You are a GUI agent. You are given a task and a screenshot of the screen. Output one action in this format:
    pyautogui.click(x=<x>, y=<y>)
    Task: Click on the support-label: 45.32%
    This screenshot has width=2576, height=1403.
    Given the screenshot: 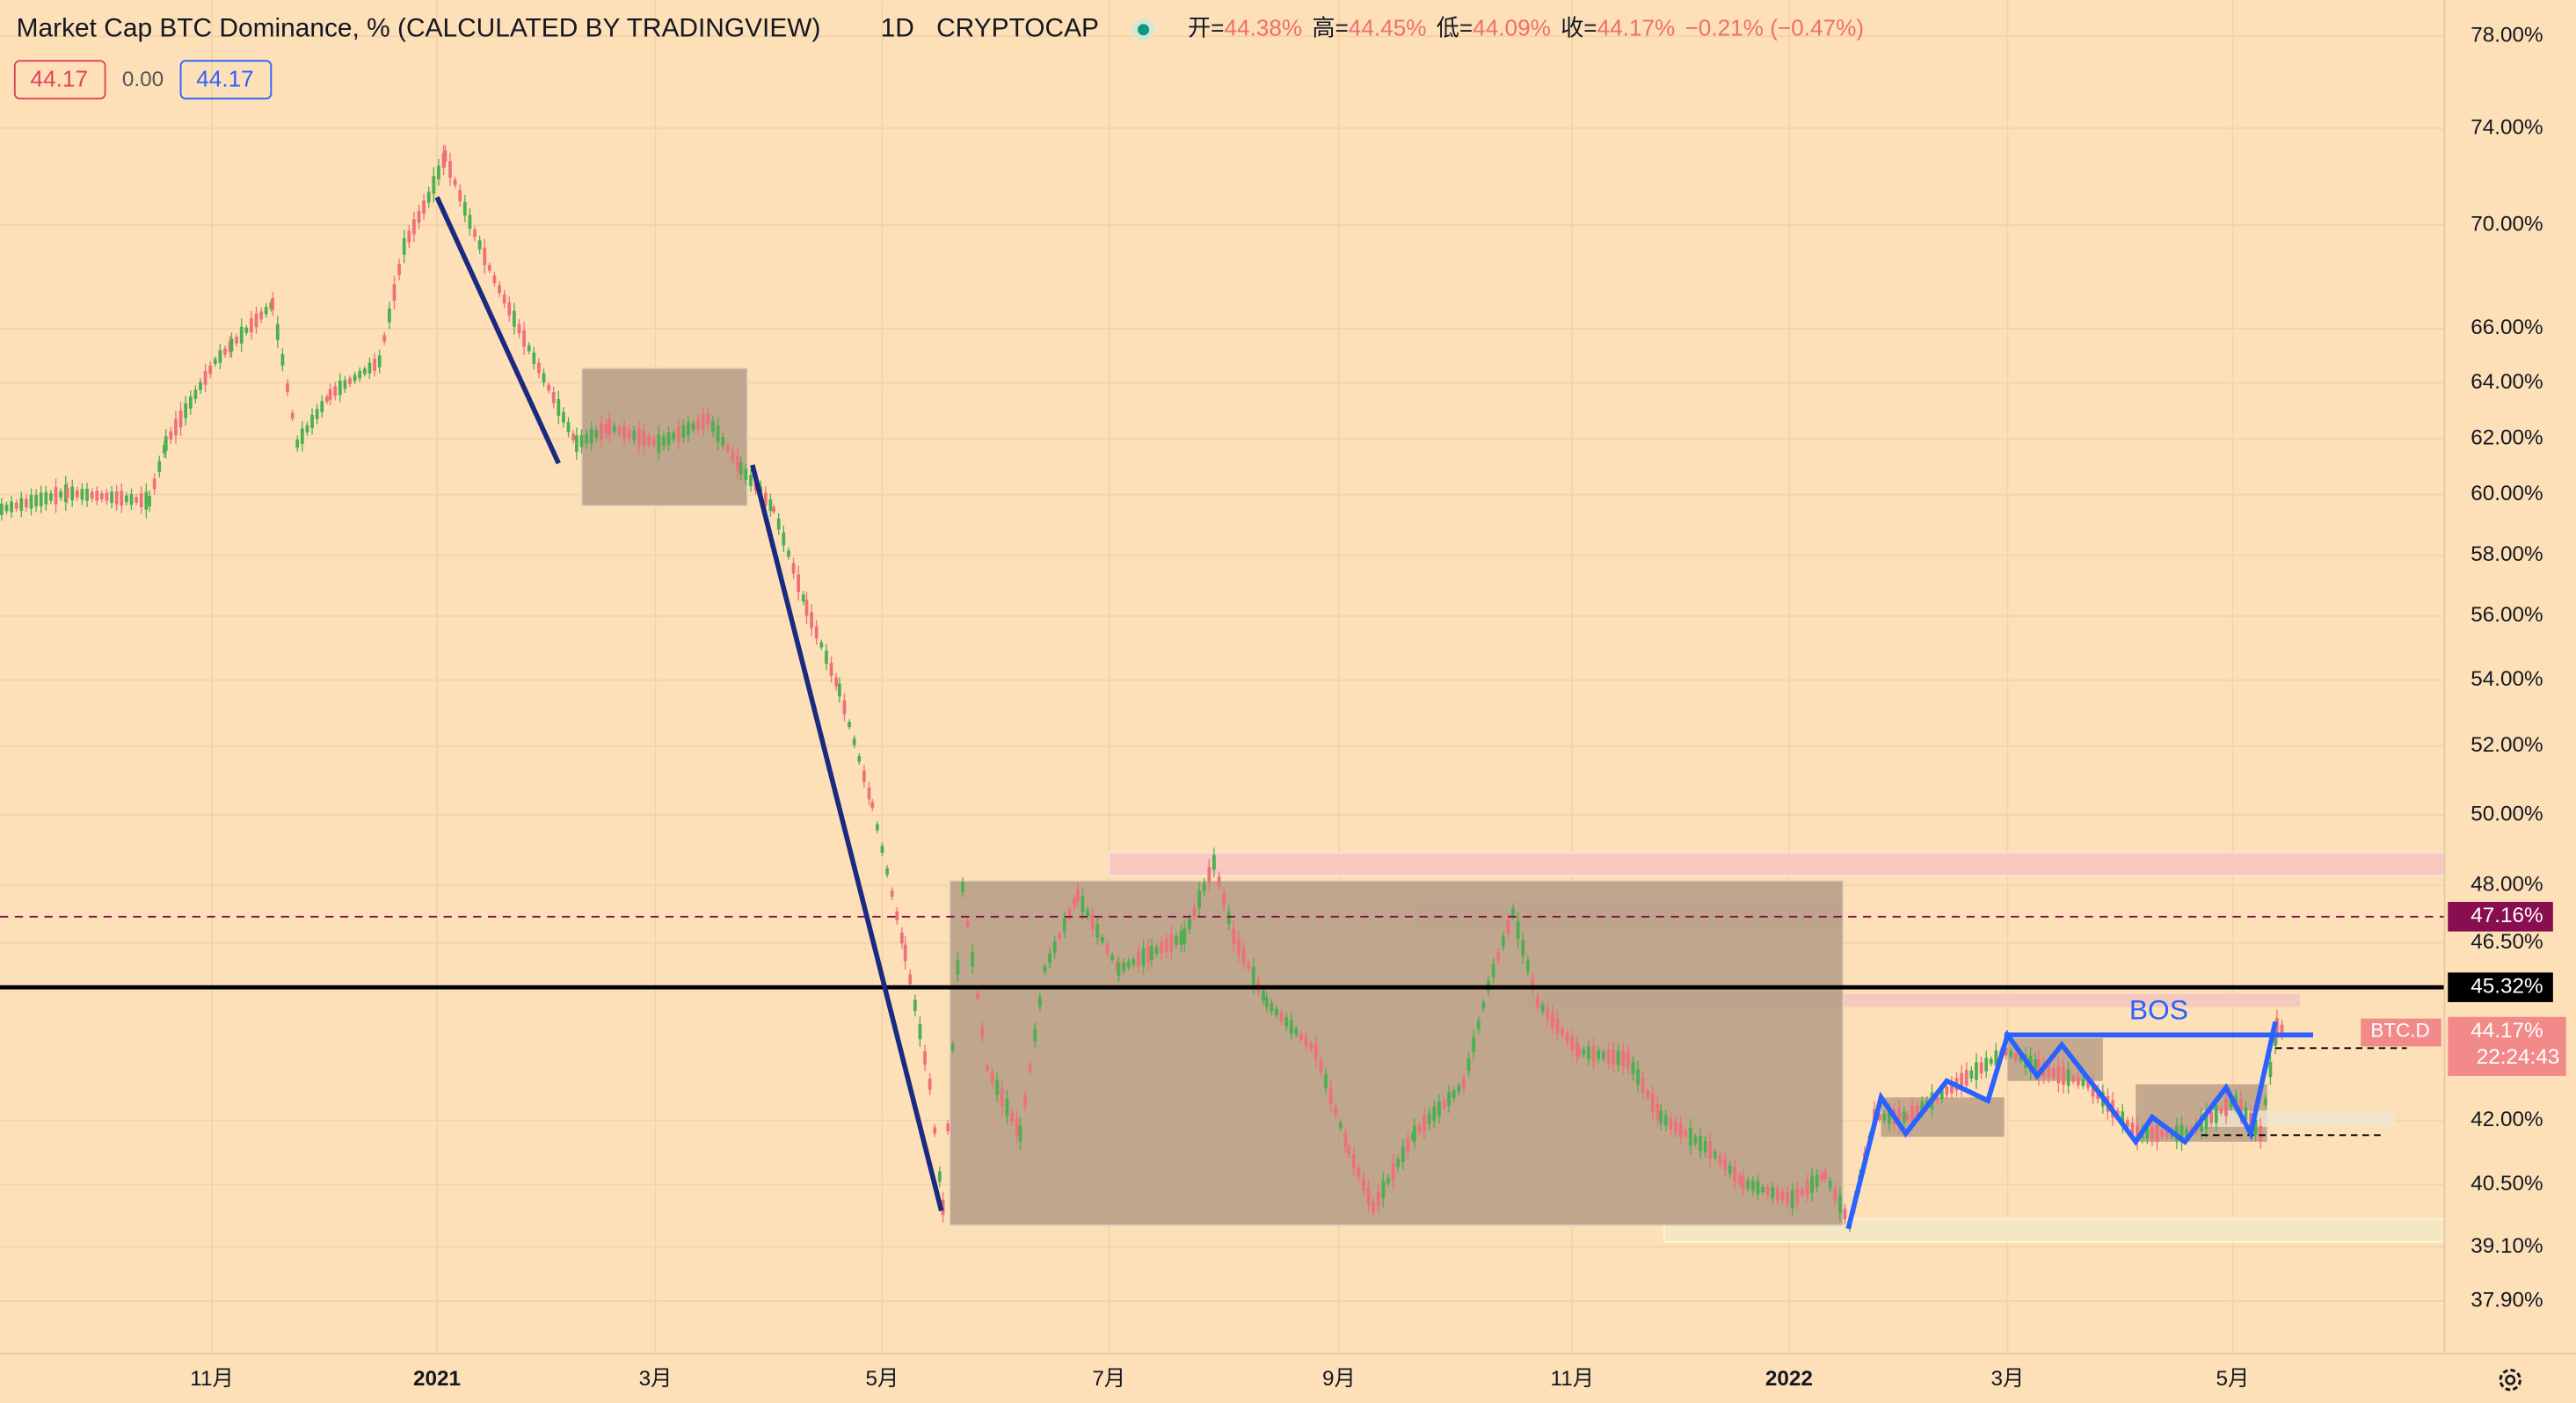 What is the action you would take?
    pyautogui.click(x=2506, y=987)
    